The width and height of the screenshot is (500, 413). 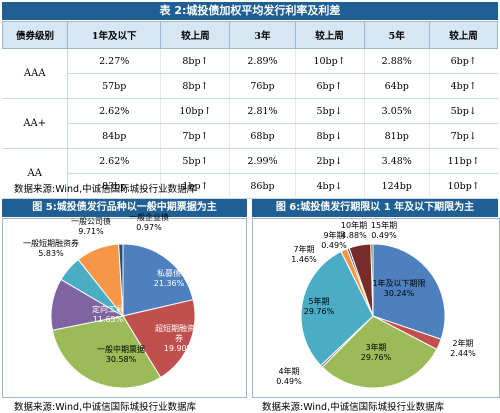 I want to click on slice-name: 2年期, so click(x=463, y=343).